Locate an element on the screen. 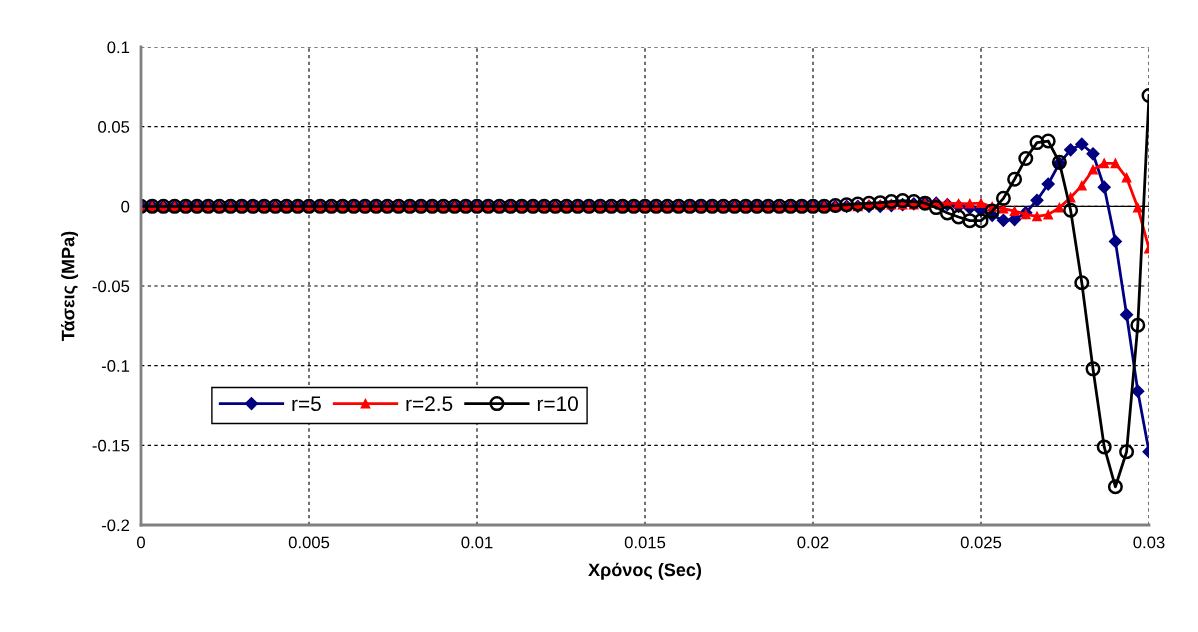 The height and width of the screenshot is (632, 1198). x-tick-label: 0.005 is located at coordinates (309, 542).